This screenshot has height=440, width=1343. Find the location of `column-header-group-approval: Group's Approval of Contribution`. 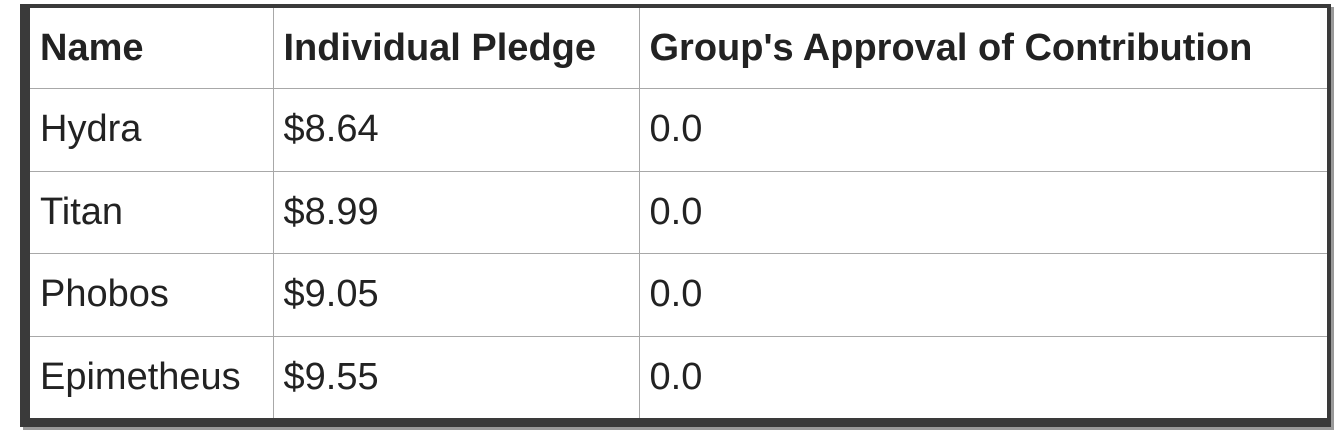

column-header-group-approval: Group's Approval of Contribution is located at coordinates (982, 48).